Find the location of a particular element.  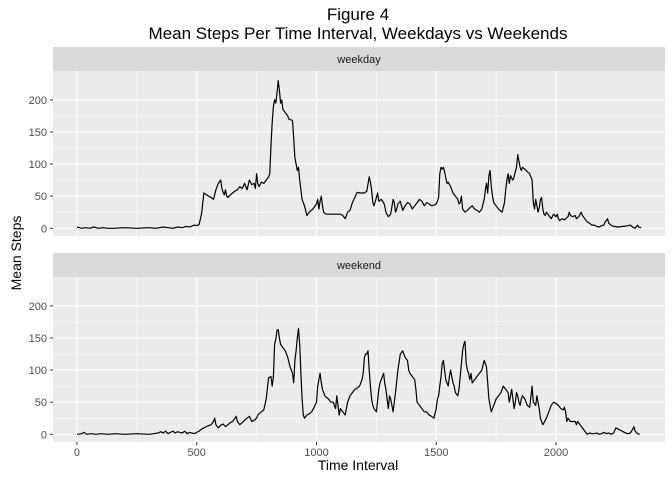

x-tick-label: 2000 is located at coordinates (556, 453).